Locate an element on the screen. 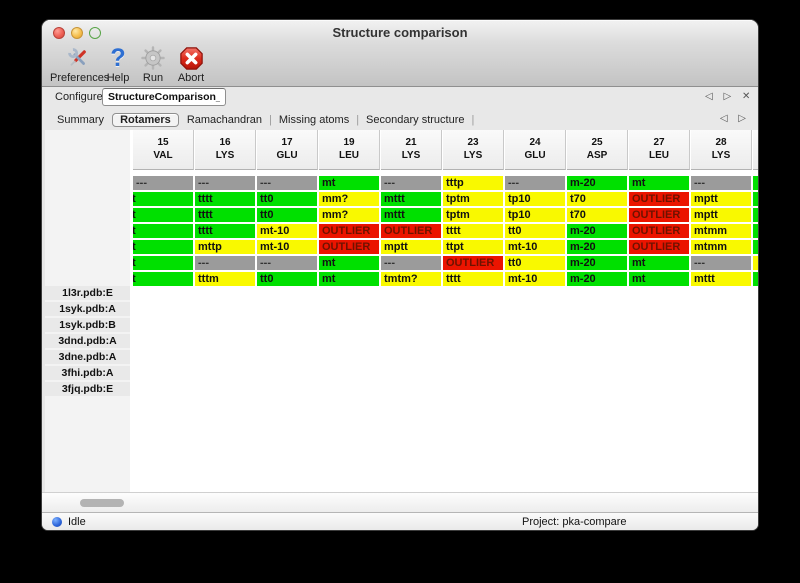  column-header: 27 LEU is located at coordinates (659, 150).